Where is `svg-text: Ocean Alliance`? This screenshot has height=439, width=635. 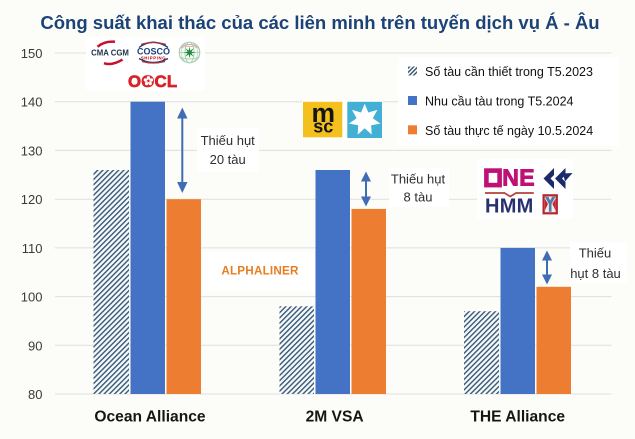
svg-text: Ocean Alliance is located at coordinates (150, 417).